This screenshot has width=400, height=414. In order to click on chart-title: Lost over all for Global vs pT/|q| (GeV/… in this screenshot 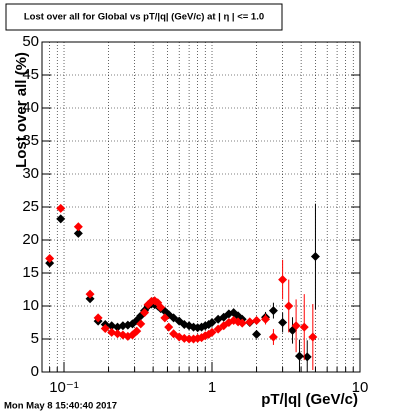, I will do `click(144, 17)`.